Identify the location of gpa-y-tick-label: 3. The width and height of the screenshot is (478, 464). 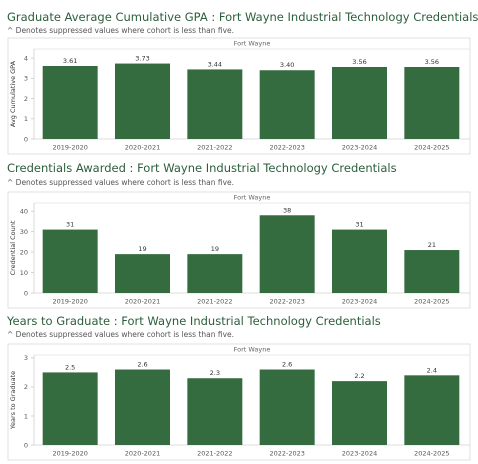
(26, 79).